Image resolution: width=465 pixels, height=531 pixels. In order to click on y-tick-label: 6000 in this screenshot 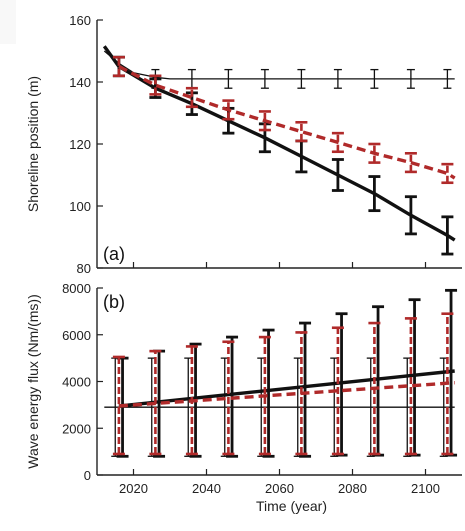, I will do `click(76, 335)`.